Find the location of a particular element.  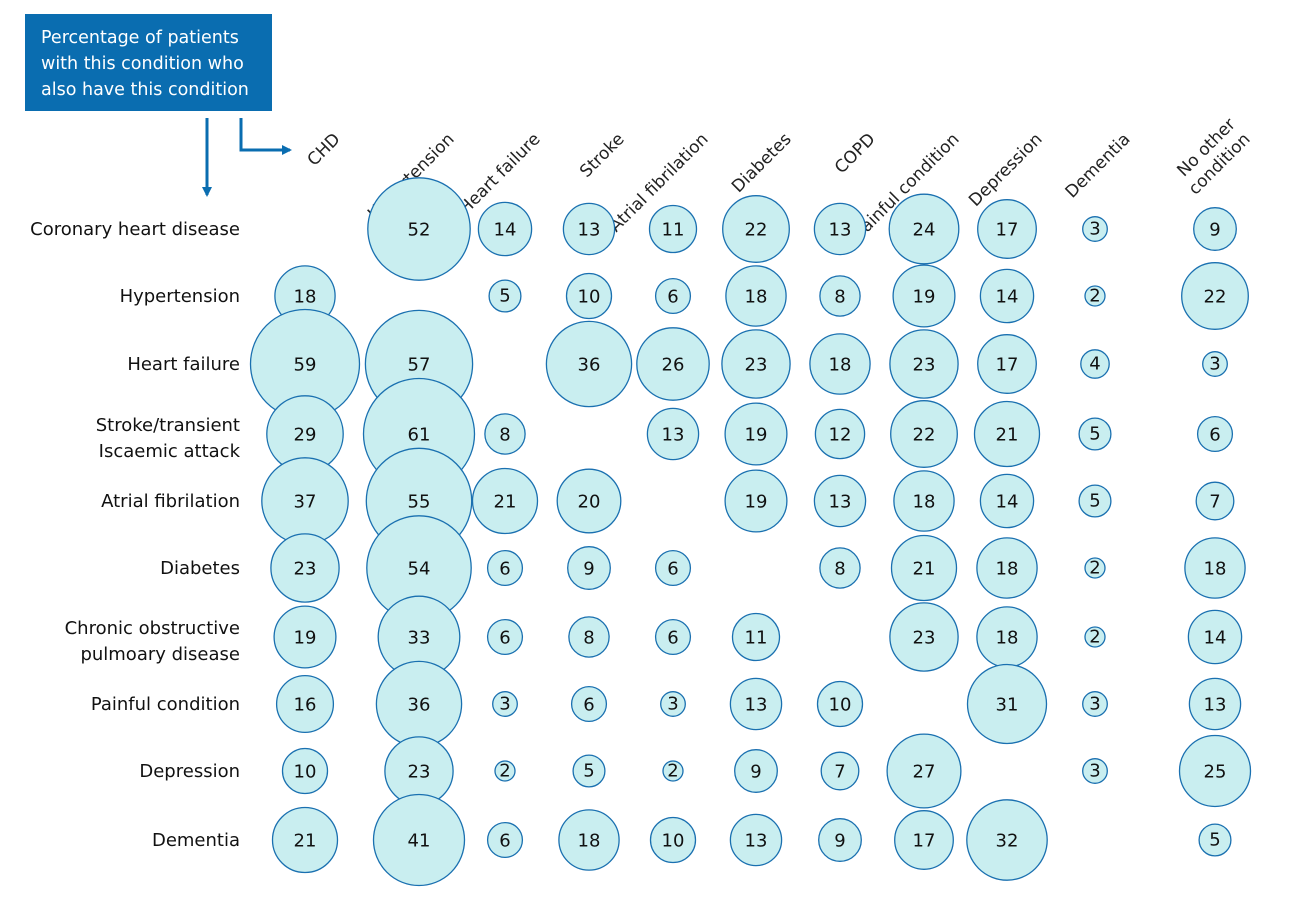

column-label: Dementia is located at coordinates (1098, 165).